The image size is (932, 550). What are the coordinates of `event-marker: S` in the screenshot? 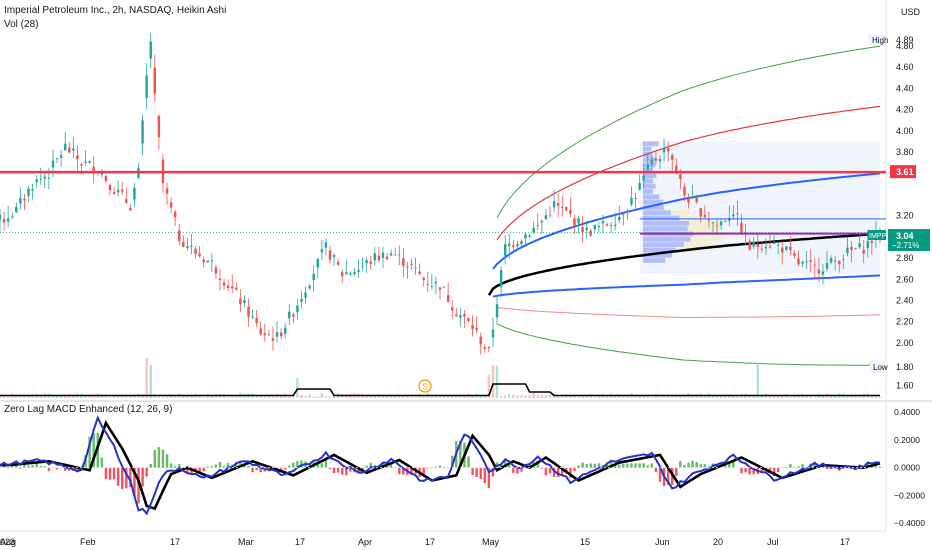 It's located at (425, 386).